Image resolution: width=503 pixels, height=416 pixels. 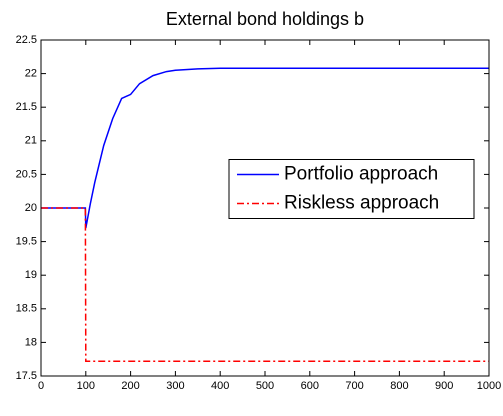 What do you see at coordinates (130, 386) in the screenshot?
I see `x-tick-label: 200` at bounding box center [130, 386].